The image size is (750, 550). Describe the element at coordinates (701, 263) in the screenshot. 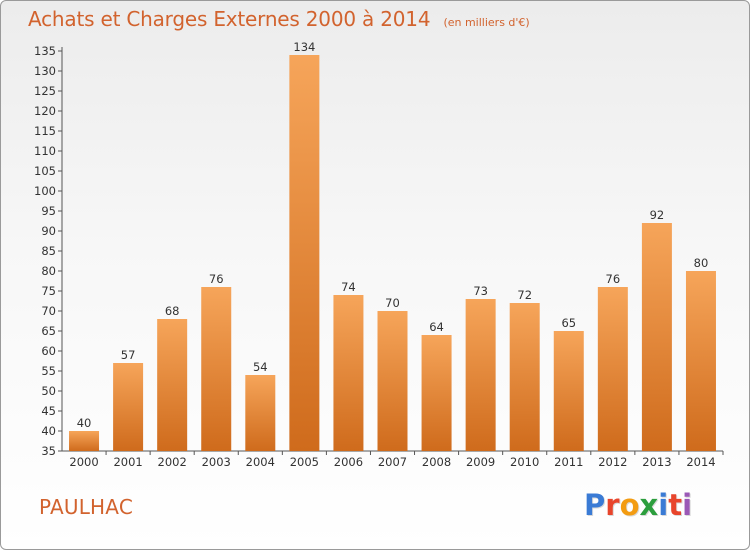

I see `data-label-2014: 80` at that location.